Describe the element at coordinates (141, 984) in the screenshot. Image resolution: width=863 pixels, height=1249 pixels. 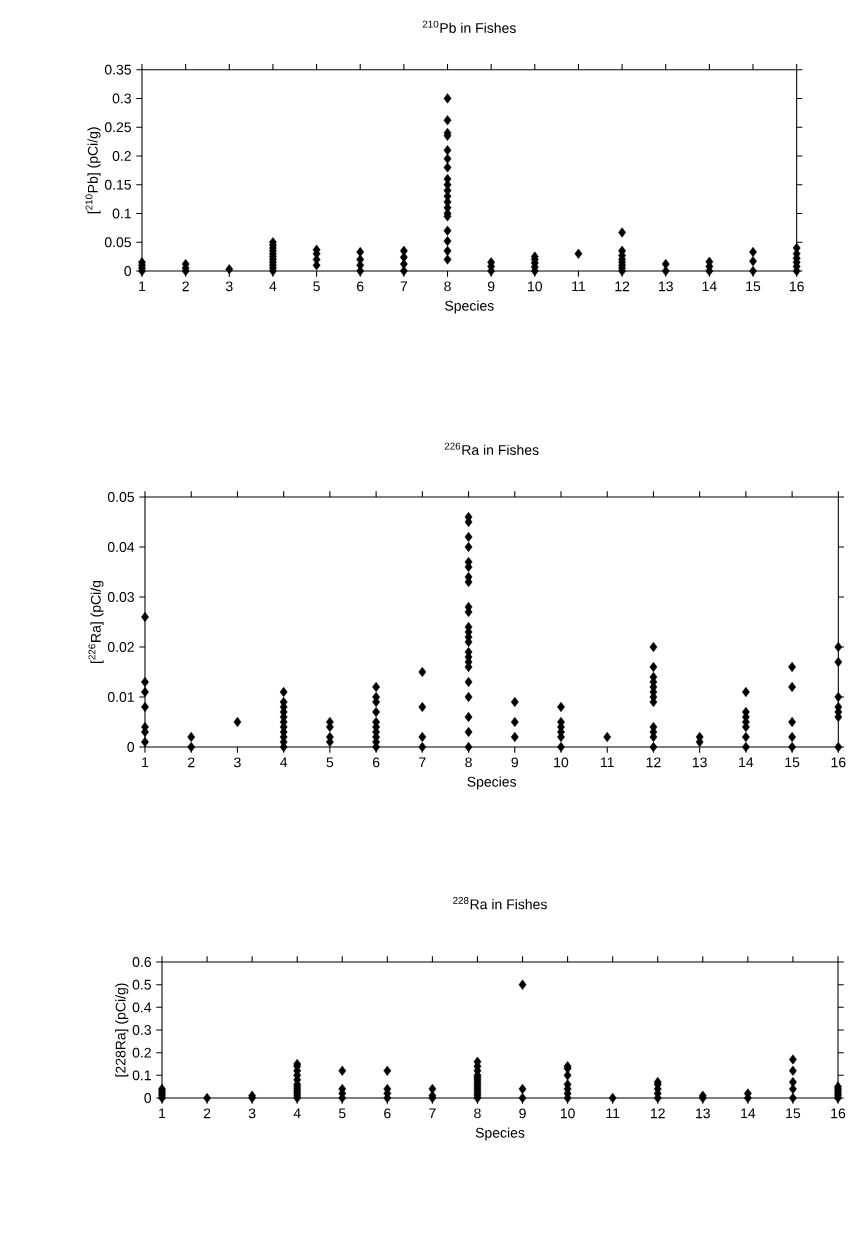
I see `y-tick-label: 0.5` at that location.